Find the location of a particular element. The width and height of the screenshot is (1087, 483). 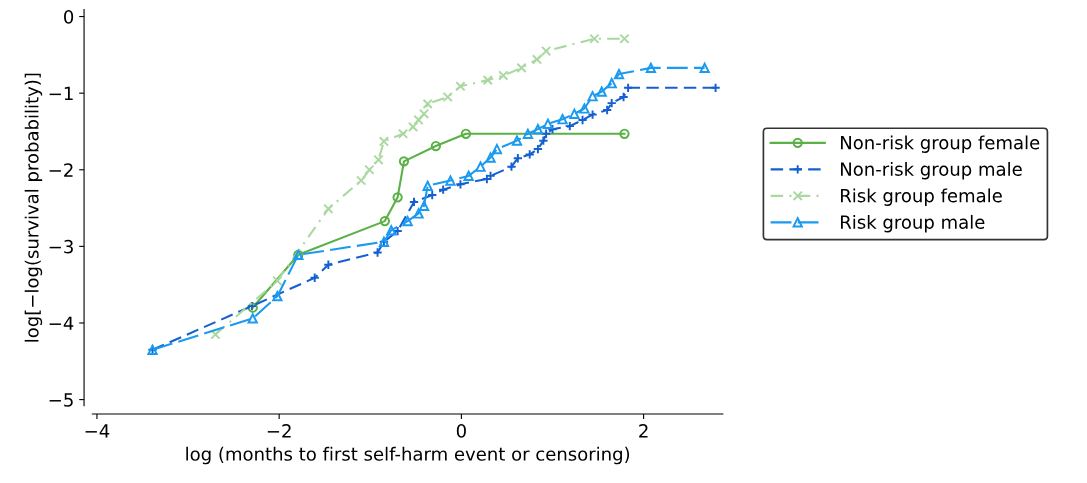

x-axis-title: log (months to first self-harm event or censoring) is located at coordinates (408, 455).